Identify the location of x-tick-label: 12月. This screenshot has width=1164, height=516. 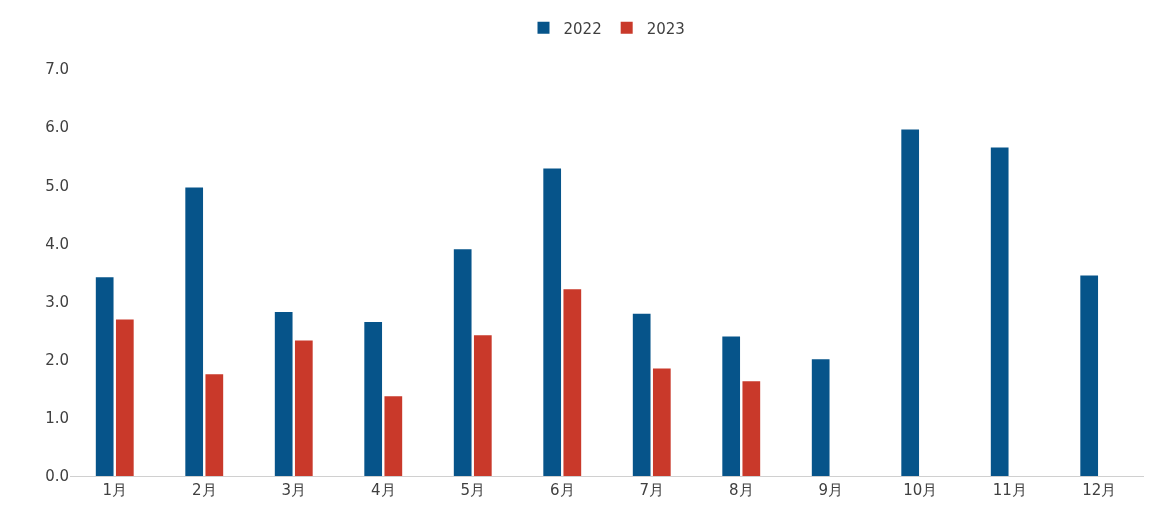
(1099, 490).